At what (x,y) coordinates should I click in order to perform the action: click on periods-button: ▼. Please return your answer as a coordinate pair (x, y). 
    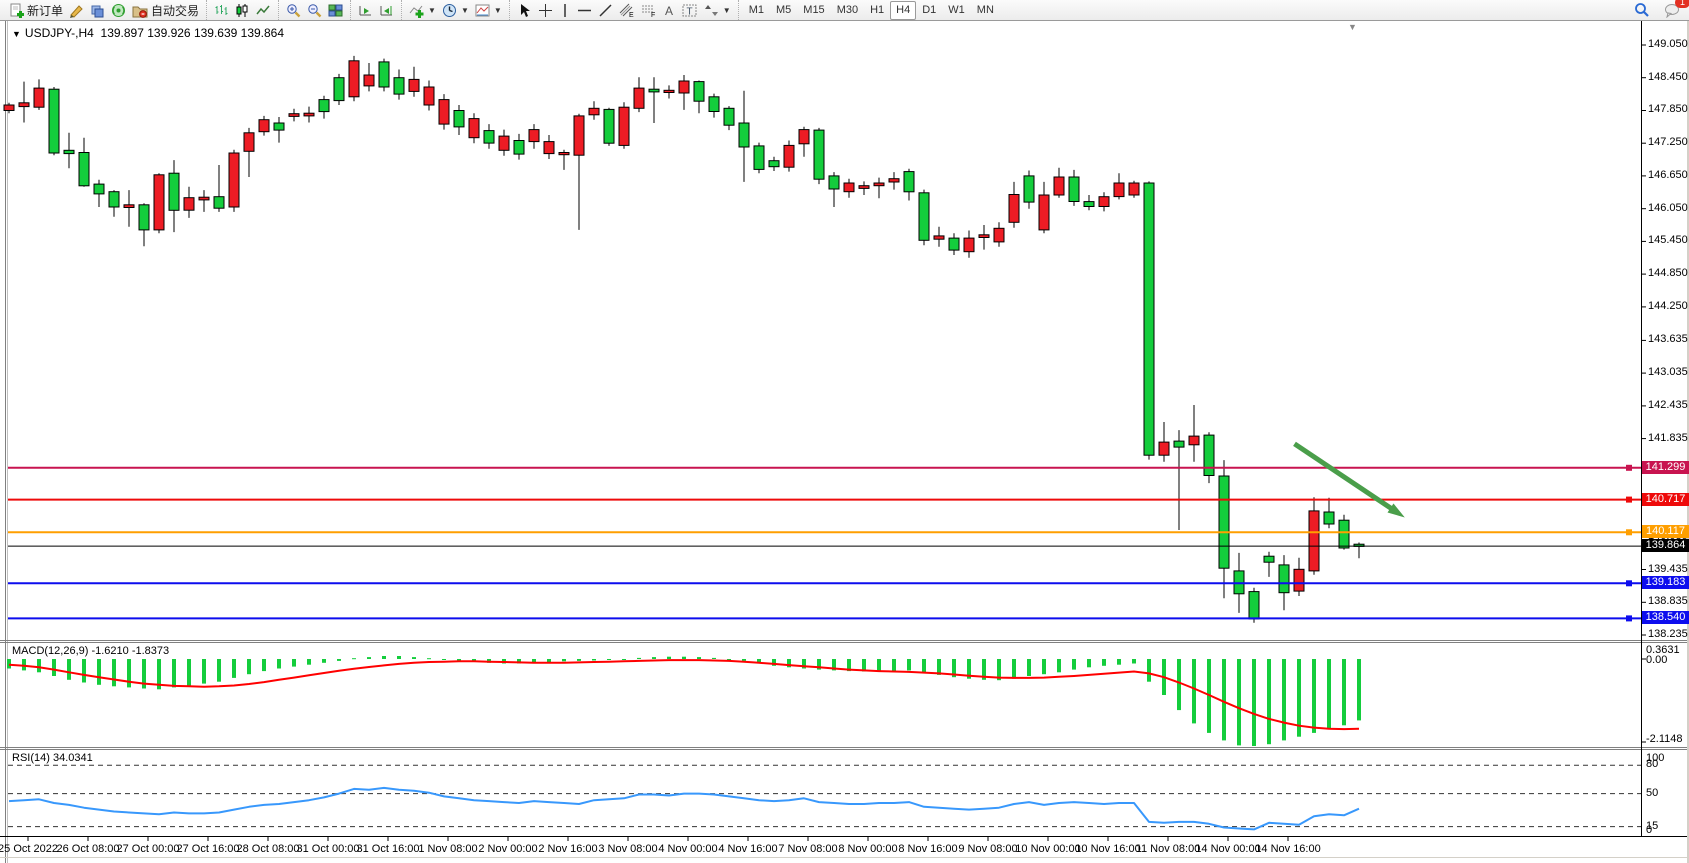
    Looking at the image, I should click on (455, 10).